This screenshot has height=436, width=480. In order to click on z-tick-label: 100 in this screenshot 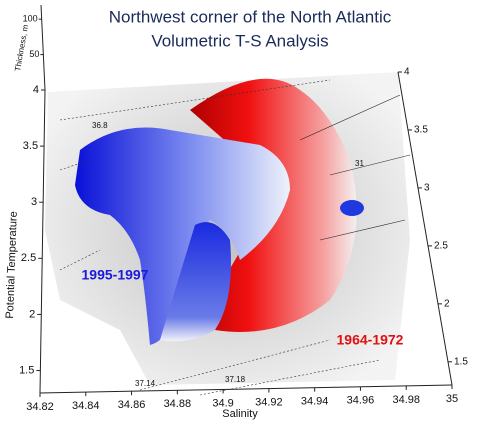, I will do `click(30, 19)`.